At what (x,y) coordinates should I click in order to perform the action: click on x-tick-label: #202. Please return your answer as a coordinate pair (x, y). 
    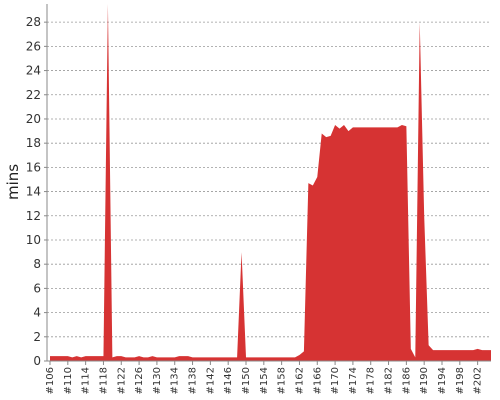
    Looking at the image, I should click on (478, 380).